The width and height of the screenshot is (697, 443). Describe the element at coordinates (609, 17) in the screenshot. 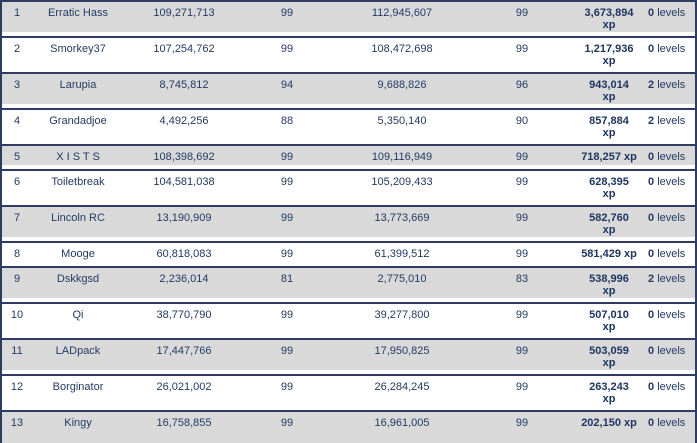

I see `xp-gained-cell: 3,673,894 xp` at that location.